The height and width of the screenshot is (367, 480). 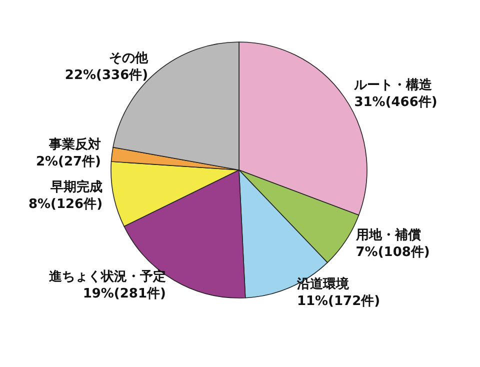 I want to click on data-label: 2%(27件), so click(x=68, y=162).